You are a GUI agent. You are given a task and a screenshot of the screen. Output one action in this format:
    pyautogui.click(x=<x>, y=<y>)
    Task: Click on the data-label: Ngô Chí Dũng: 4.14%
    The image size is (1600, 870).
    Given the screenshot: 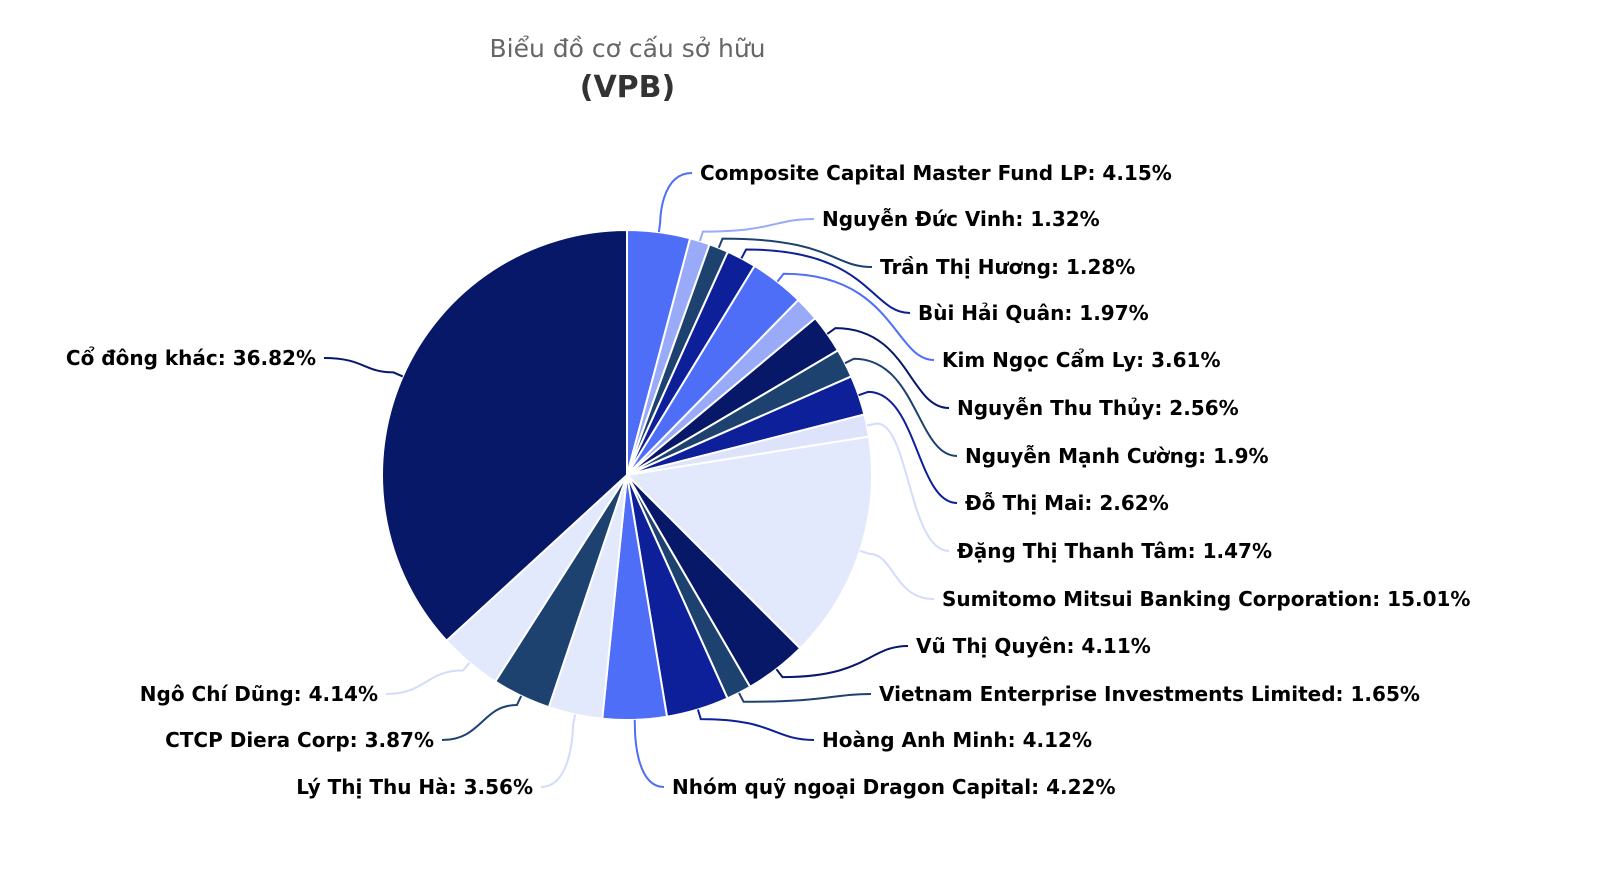 What is the action you would take?
    pyautogui.click(x=259, y=694)
    